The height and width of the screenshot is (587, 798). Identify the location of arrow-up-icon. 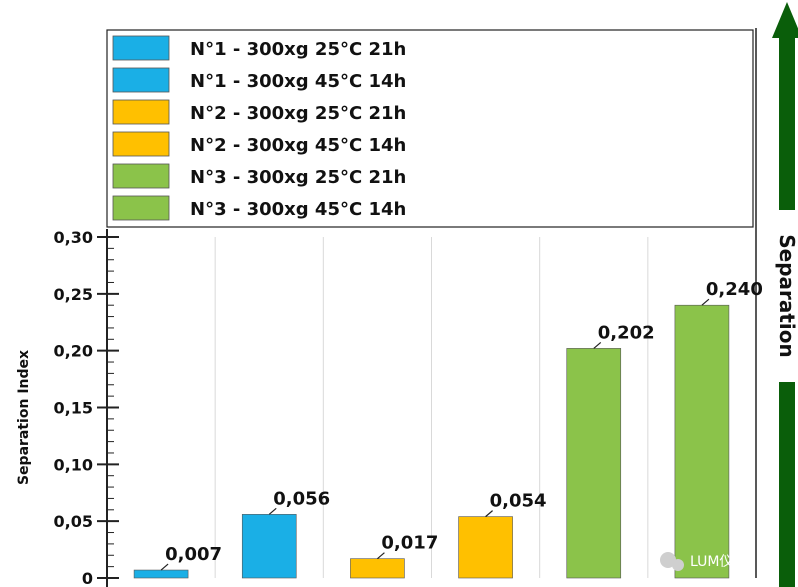
(785, 20).